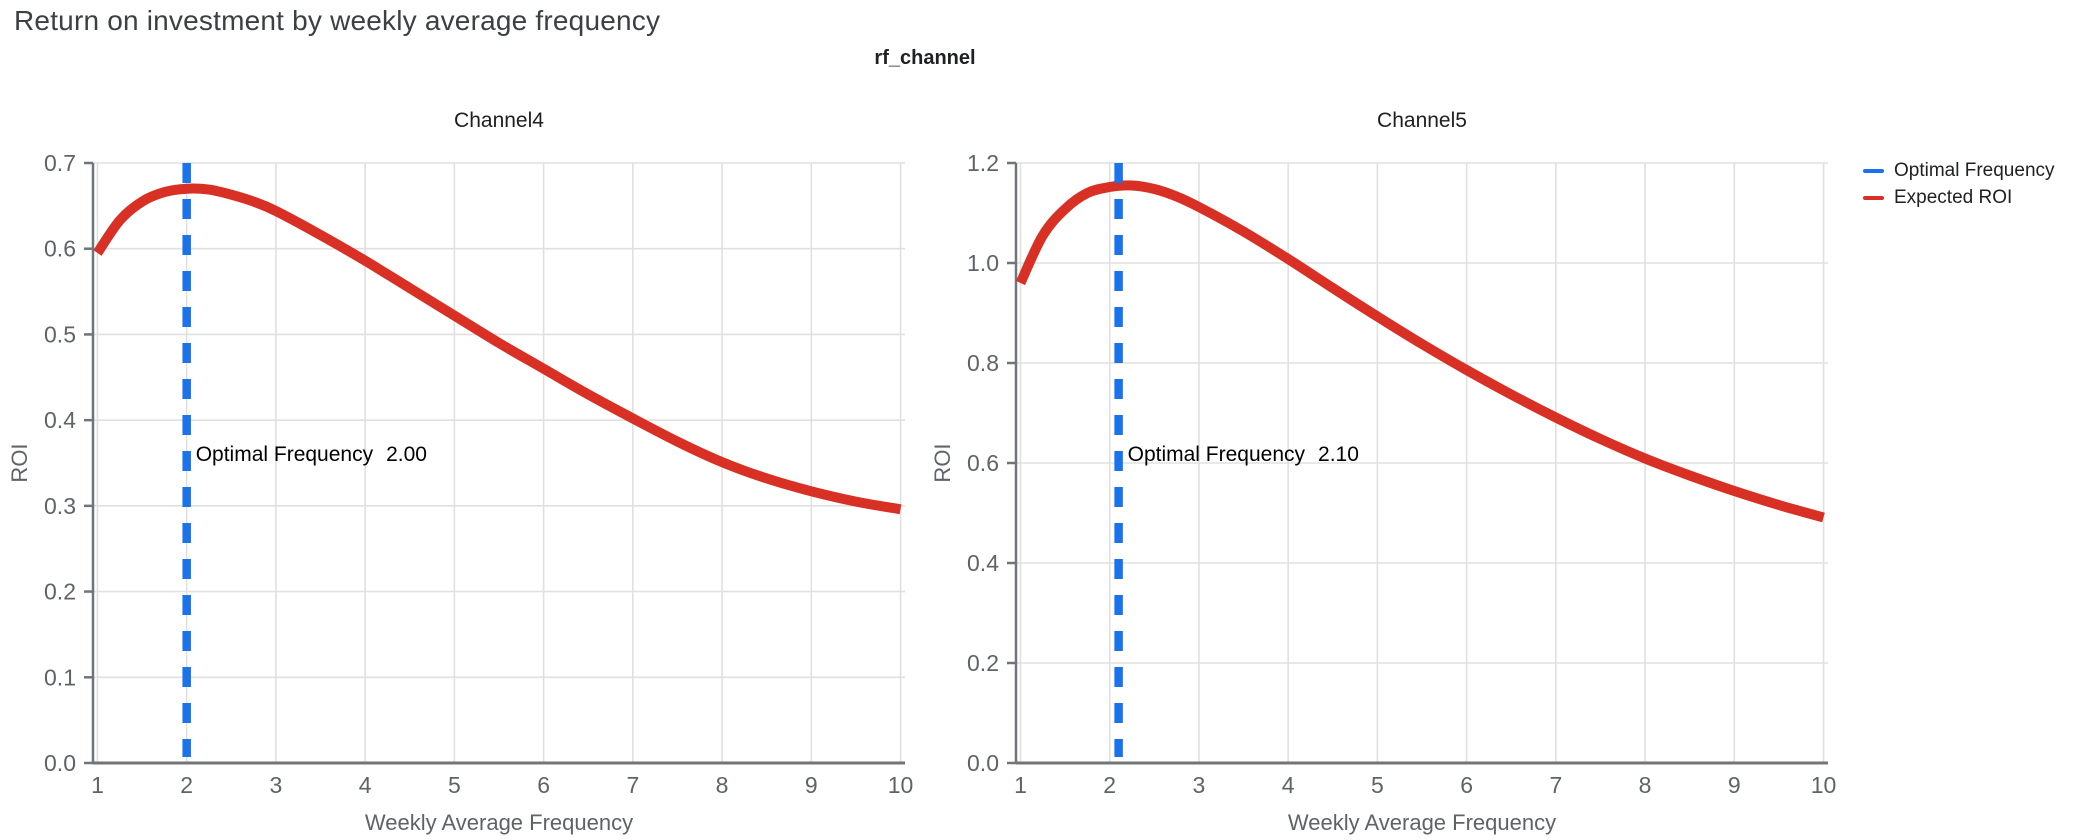 Image resolution: width=2074 pixels, height=840 pixels. What do you see at coordinates (983, 363) in the screenshot?
I see `y-tick-label: 0.8` at bounding box center [983, 363].